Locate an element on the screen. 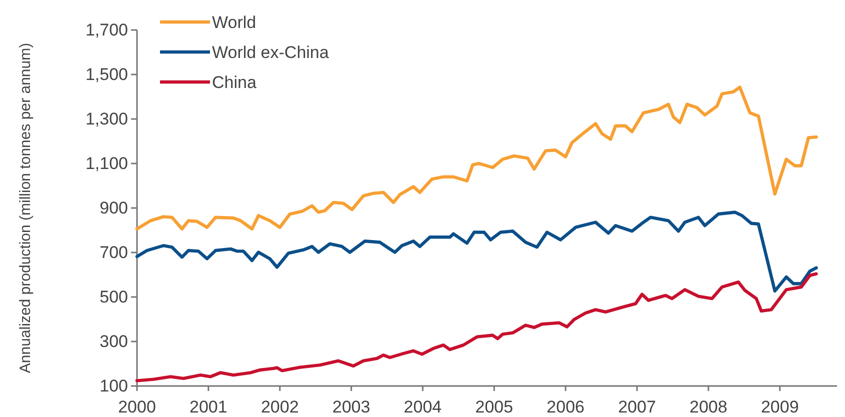  y-tick-label: 900 is located at coordinates (114, 208).